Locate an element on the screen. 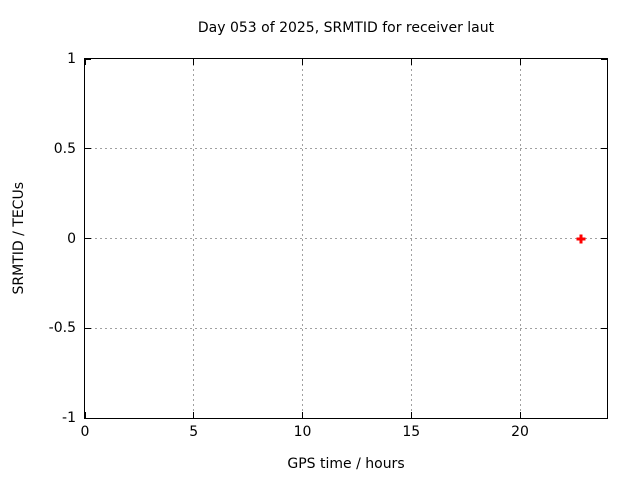 This screenshot has width=640, height=480. y-axis-label-text: SRMTID / TECUs is located at coordinates (19, 238).